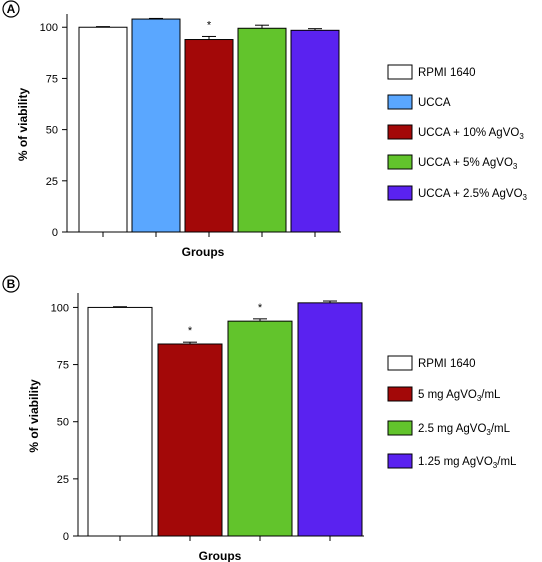 Image resolution: width=542 pixels, height=562 pixels. I want to click on legend-label: UCCA + 10% AgVO3, so click(471, 134).